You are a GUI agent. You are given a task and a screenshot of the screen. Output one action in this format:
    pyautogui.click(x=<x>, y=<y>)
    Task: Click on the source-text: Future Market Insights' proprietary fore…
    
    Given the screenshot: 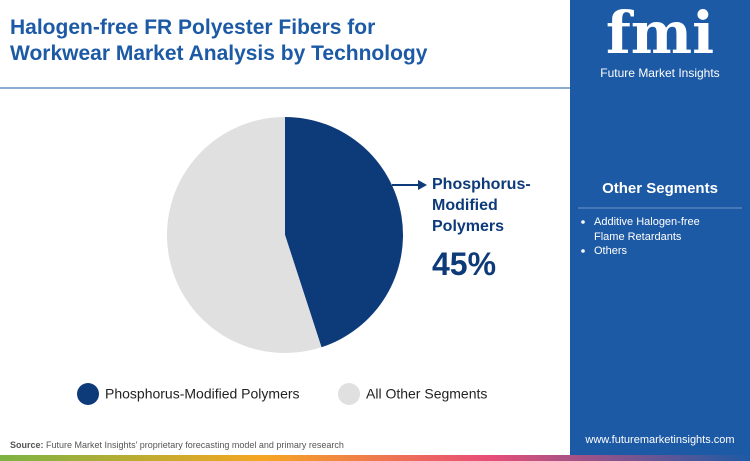 What is the action you would take?
    pyautogui.click(x=195, y=445)
    